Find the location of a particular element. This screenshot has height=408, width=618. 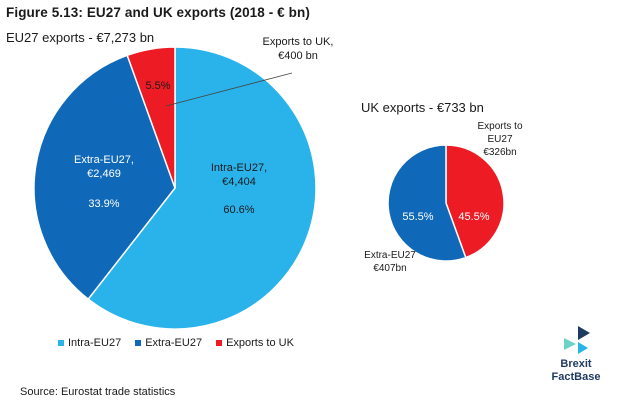

legend-item-extra-eu27: Extra-EU27 is located at coordinates (168, 343).